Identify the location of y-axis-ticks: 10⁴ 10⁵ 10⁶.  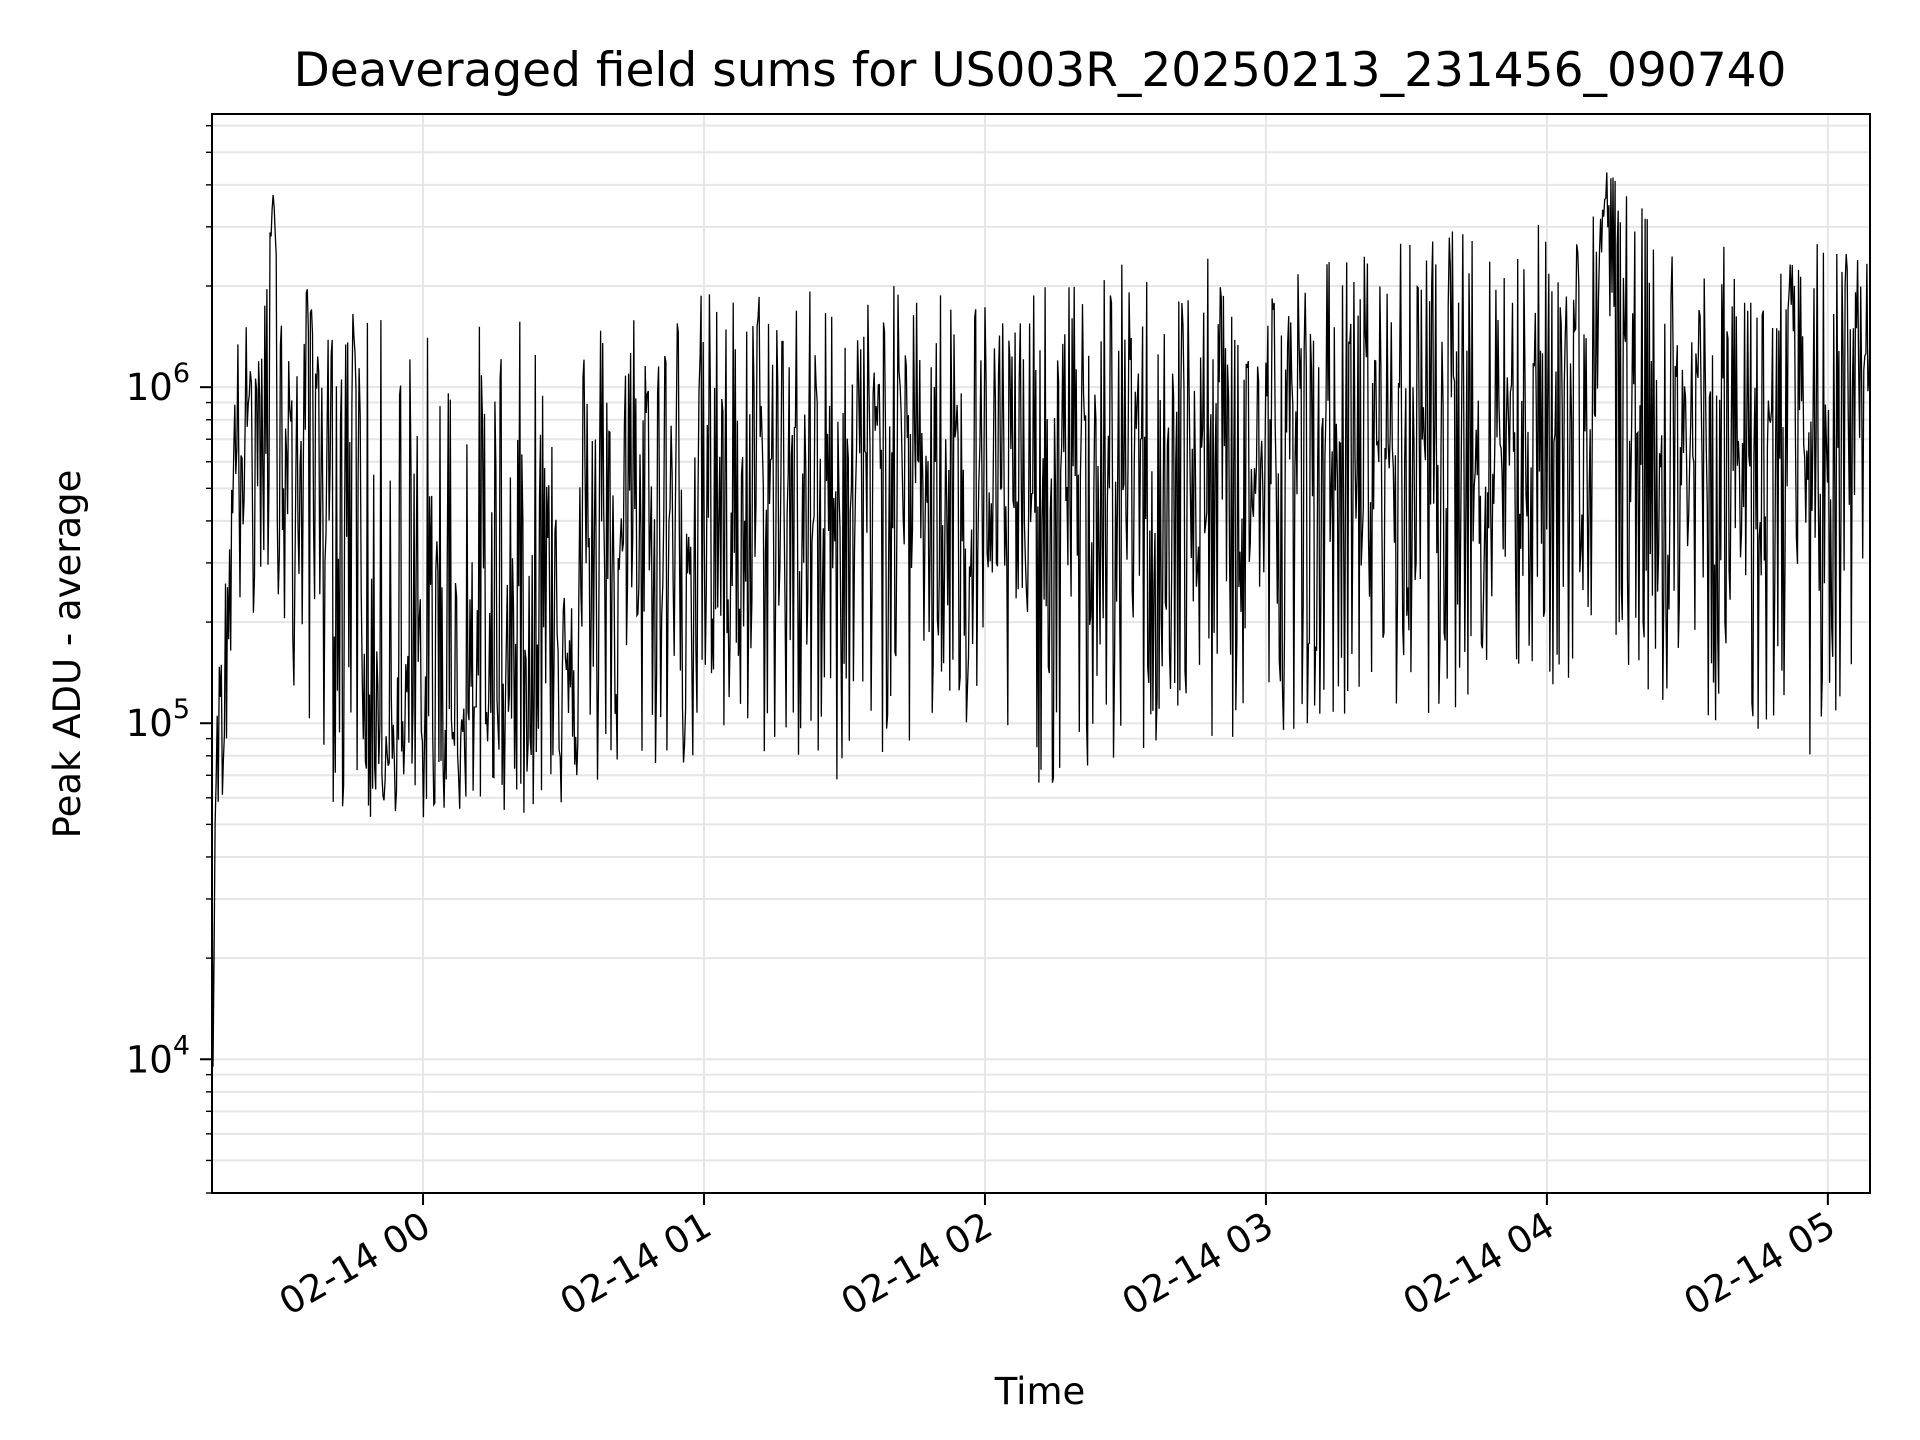
(169, 659).